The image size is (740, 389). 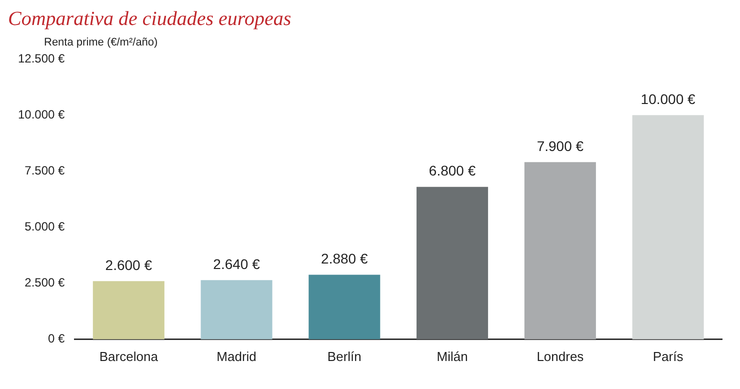 What do you see at coordinates (344, 356) in the screenshot?
I see `x-tick-label: Berlín` at bounding box center [344, 356].